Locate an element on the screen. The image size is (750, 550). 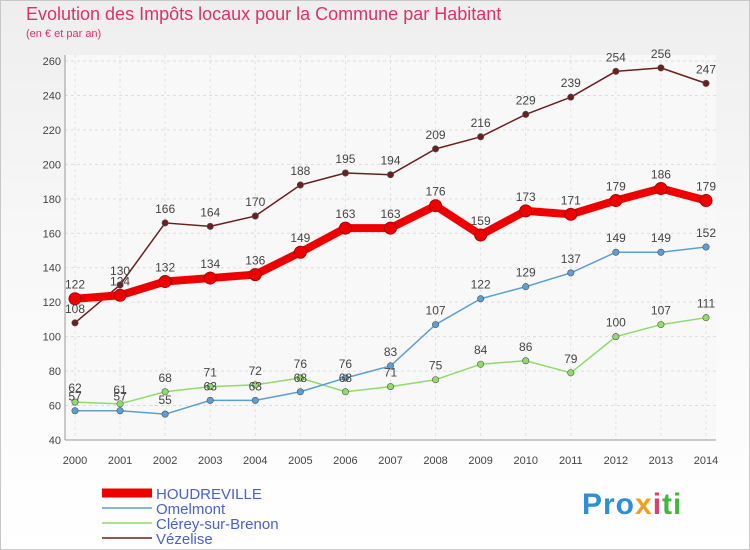
data-label: 195 is located at coordinates (345, 159).